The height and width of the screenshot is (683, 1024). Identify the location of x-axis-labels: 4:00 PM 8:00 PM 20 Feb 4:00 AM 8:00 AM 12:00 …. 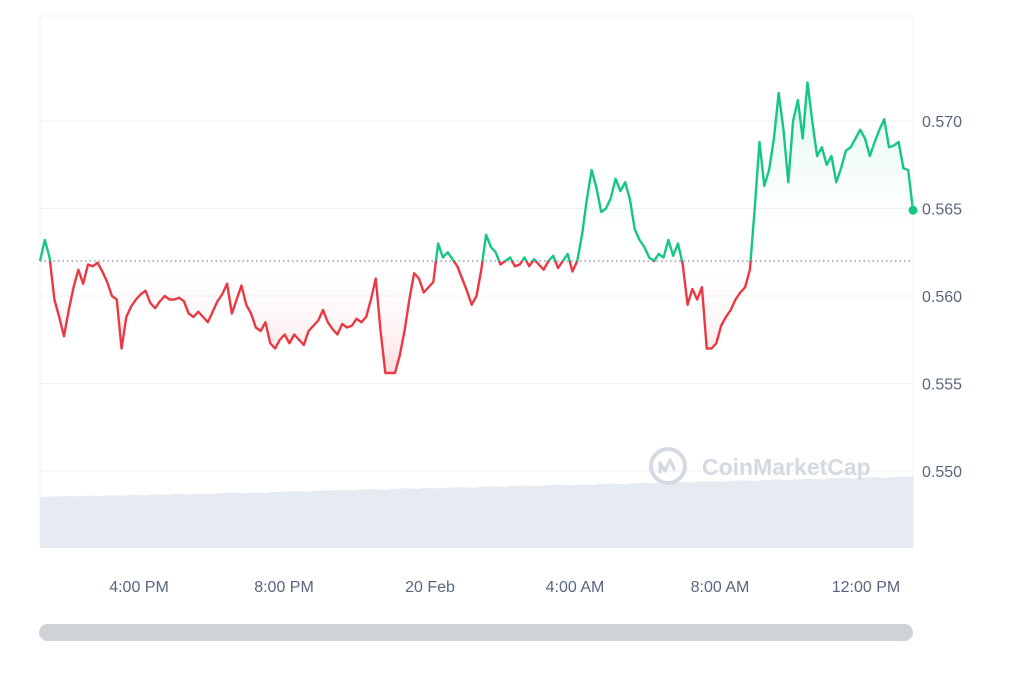
(504, 587).